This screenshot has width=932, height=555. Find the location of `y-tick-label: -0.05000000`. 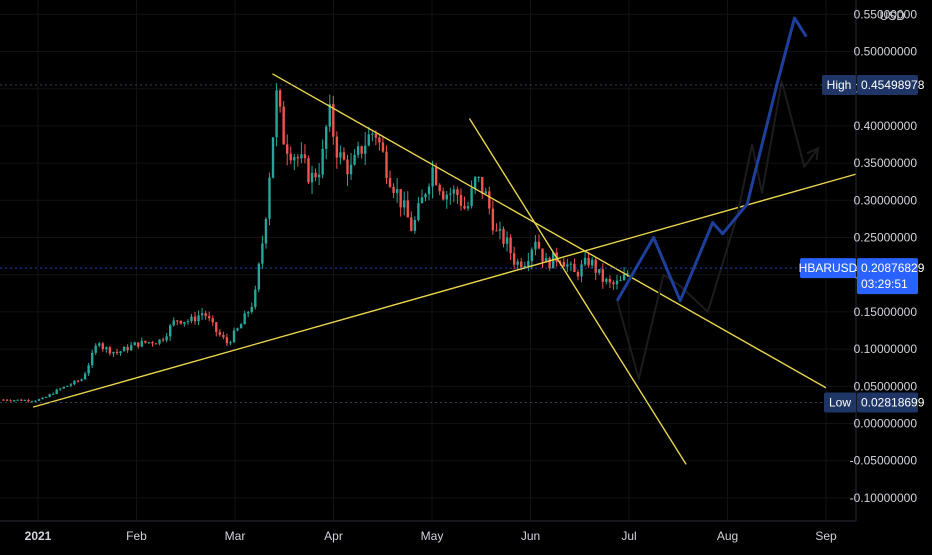

y-tick-label: -0.05000000 is located at coordinates (884, 461).